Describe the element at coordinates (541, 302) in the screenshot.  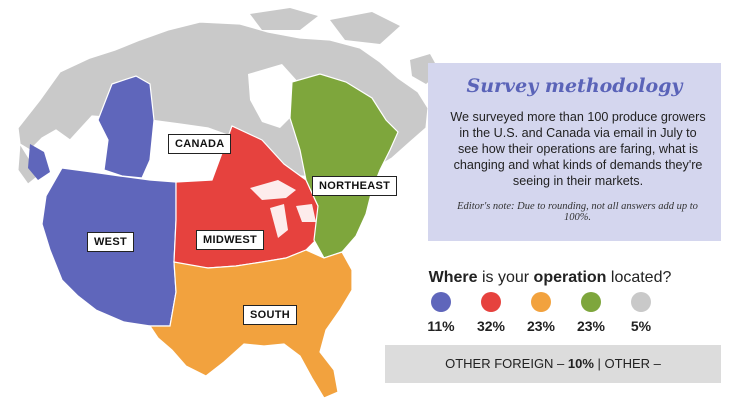
I see `legend-swatch-south` at that location.